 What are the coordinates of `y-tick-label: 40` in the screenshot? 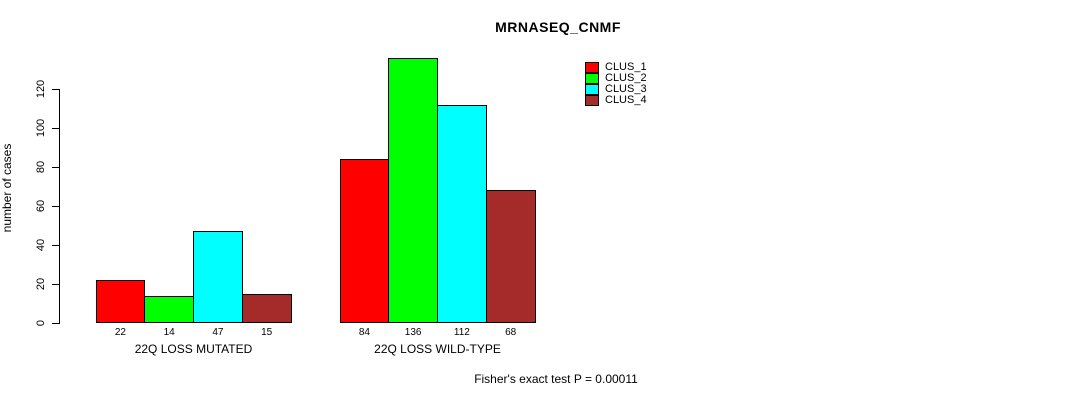 It's located at (41, 245).